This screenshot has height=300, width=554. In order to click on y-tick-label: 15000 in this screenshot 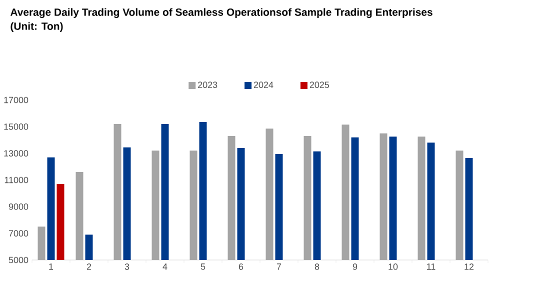, I will do `click(16, 126)`.